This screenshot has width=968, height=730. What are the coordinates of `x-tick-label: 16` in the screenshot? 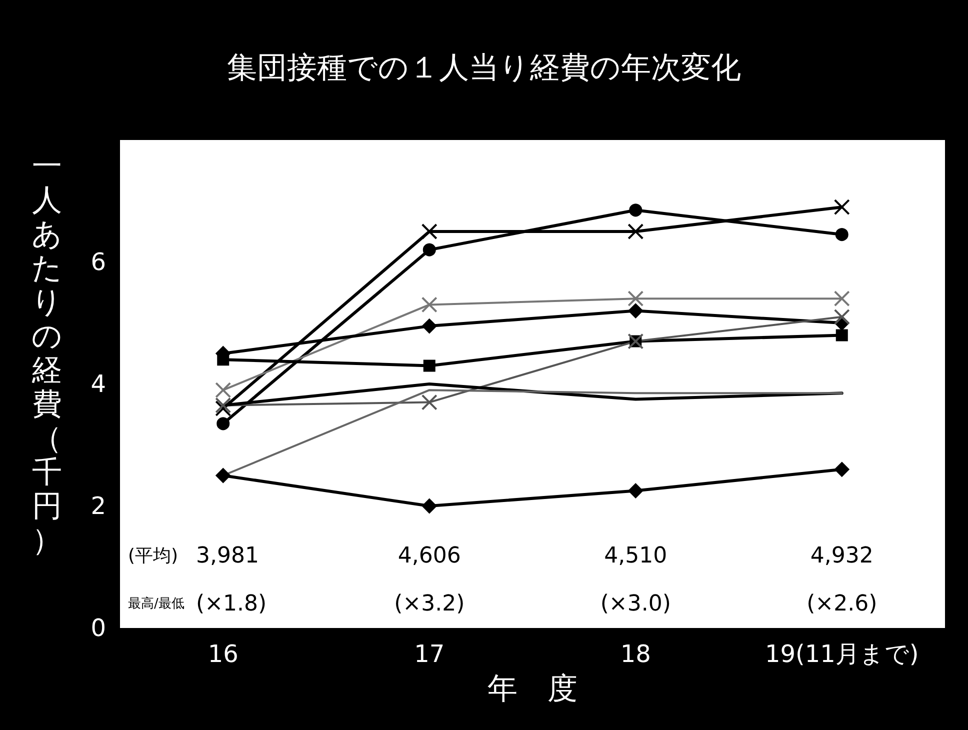 It's located at (223, 654).